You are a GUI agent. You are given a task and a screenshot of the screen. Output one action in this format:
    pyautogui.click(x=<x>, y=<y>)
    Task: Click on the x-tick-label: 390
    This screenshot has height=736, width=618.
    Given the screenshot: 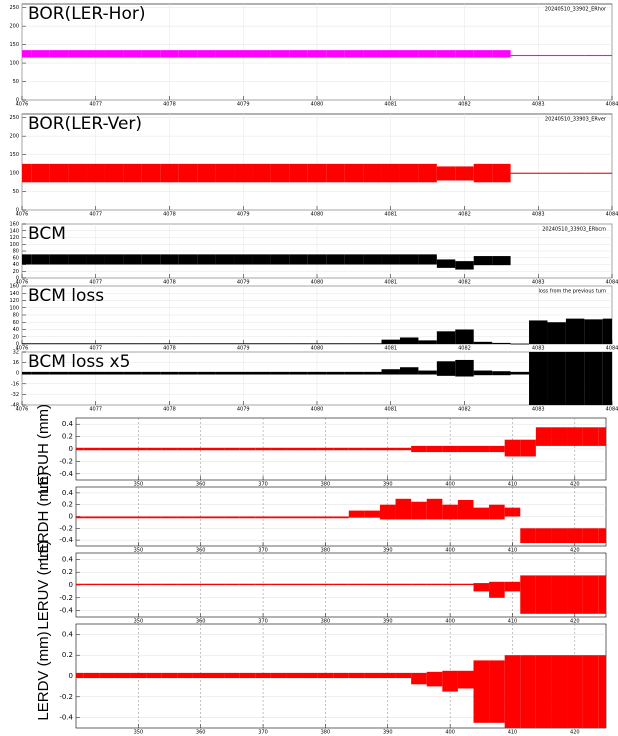 What is the action you would take?
    pyautogui.click(x=388, y=622)
    